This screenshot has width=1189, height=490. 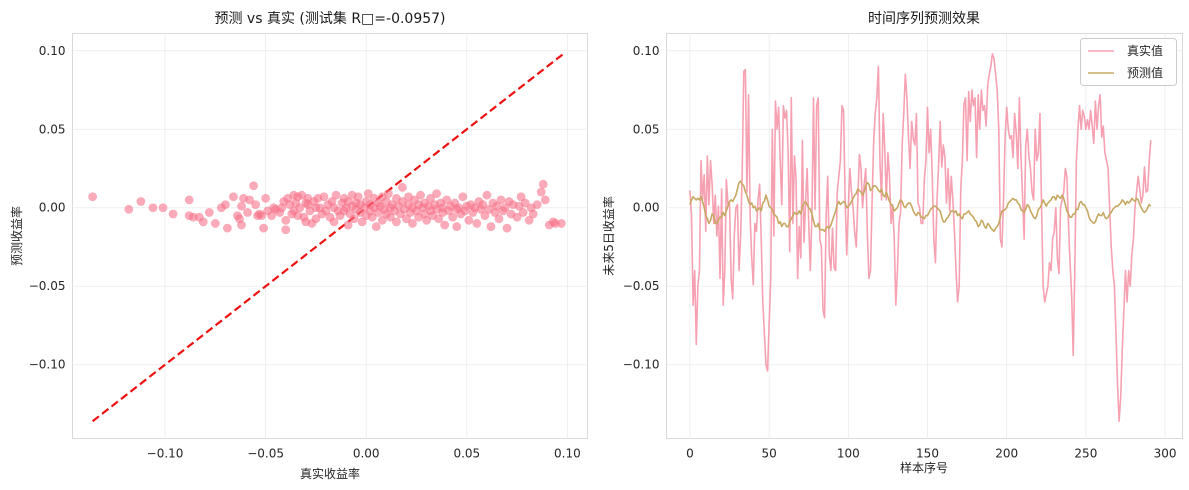 What do you see at coordinates (920, 206) in the screenshot?
I see `predicted-series-line` at bounding box center [920, 206].